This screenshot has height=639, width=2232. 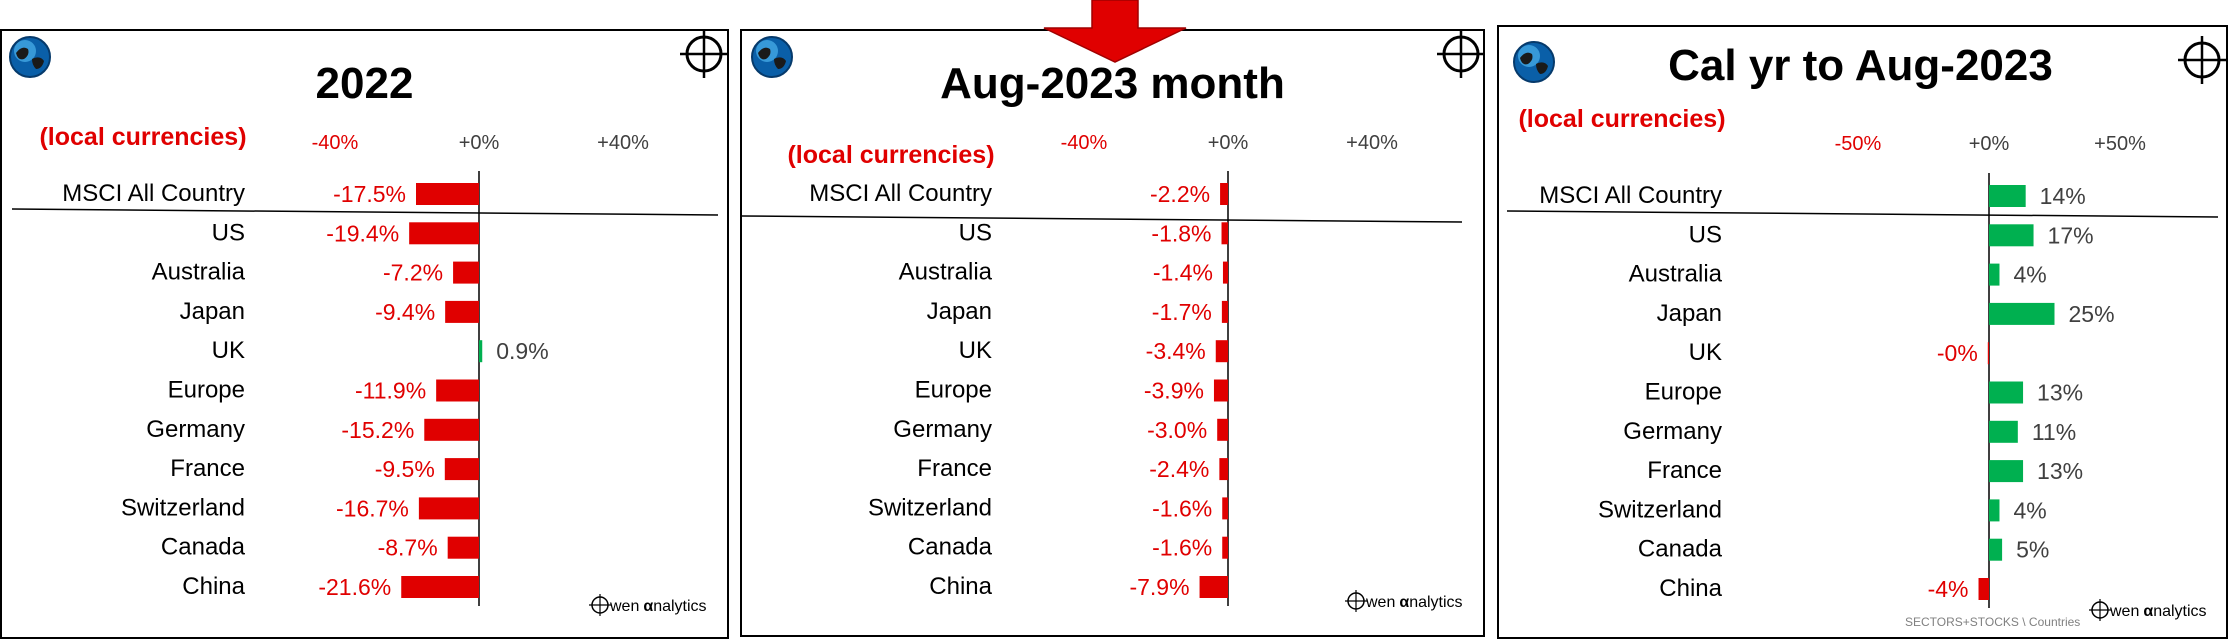 What do you see at coordinates (1159, 587) in the screenshot?
I see `data-label: -7.9%` at bounding box center [1159, 587].